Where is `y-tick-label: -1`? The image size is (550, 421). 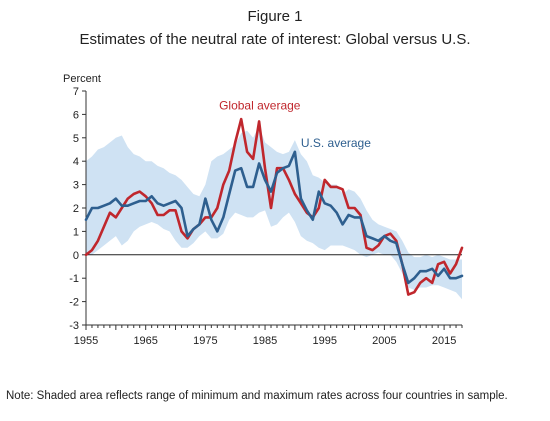
y-tick-label: -1 is located at coordinates (74, 279).